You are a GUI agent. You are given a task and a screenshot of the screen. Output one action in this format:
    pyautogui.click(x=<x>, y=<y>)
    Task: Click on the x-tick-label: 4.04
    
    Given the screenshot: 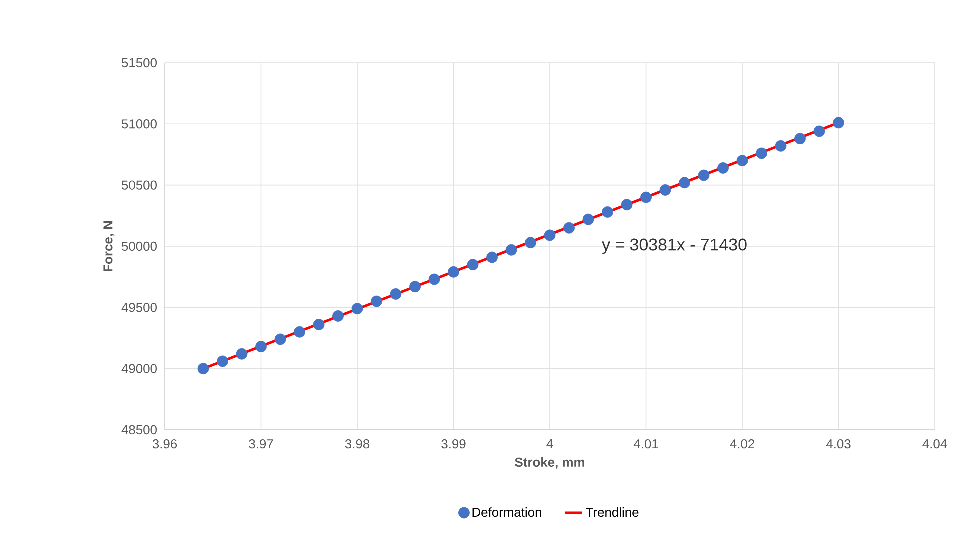 What is the action you would take?
    pyautogui.click(x=935, y=444)
    